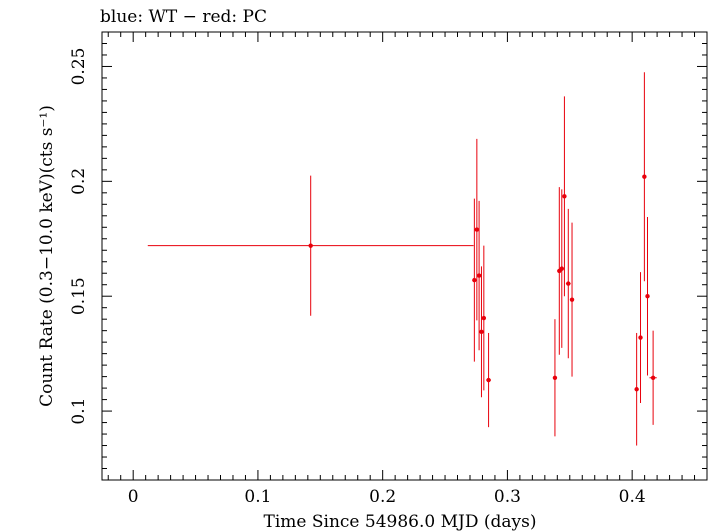 The height and width of the screenshot is (532, 709). I want to click on y-tick-label: 0.2, so click(79, 181).